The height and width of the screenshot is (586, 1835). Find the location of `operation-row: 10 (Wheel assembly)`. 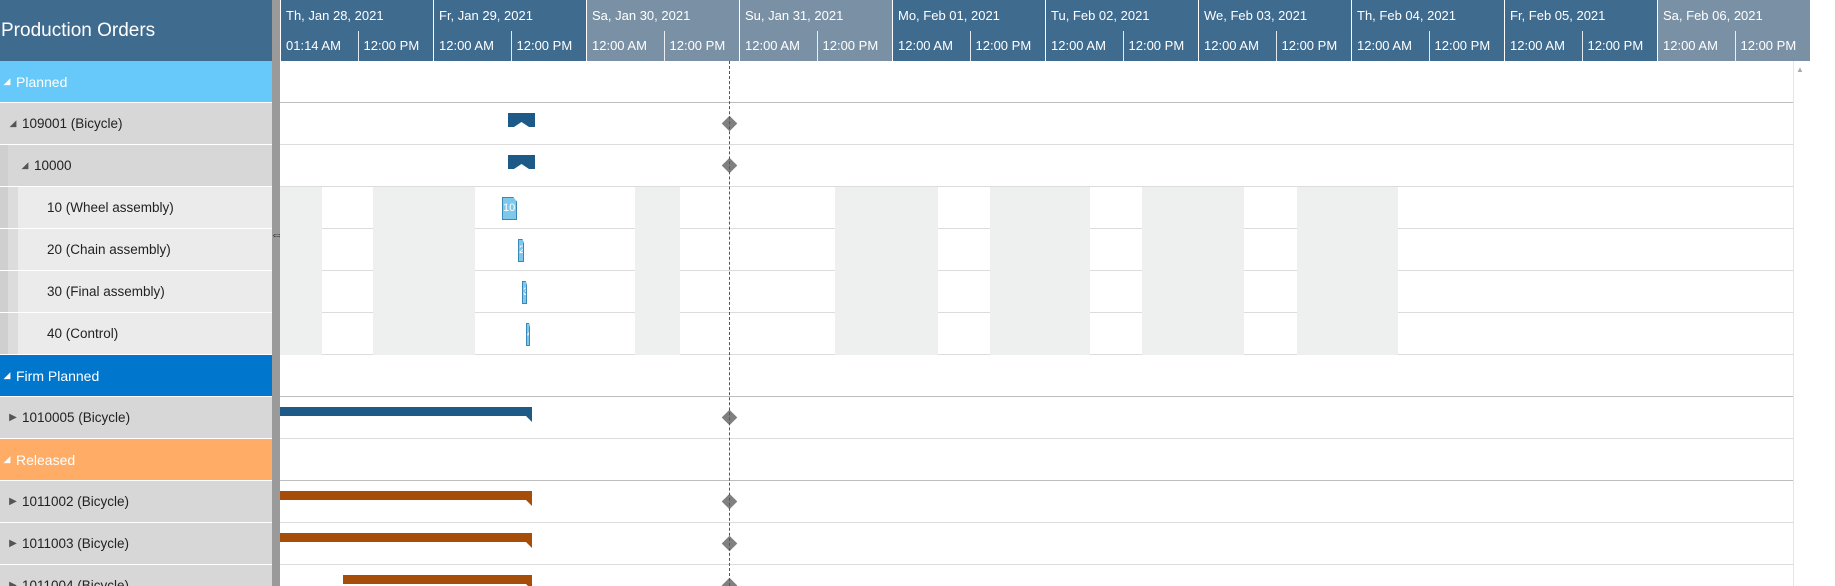

operation-row: 10 (Wheel assembly) is located at coordinates (136, 208).